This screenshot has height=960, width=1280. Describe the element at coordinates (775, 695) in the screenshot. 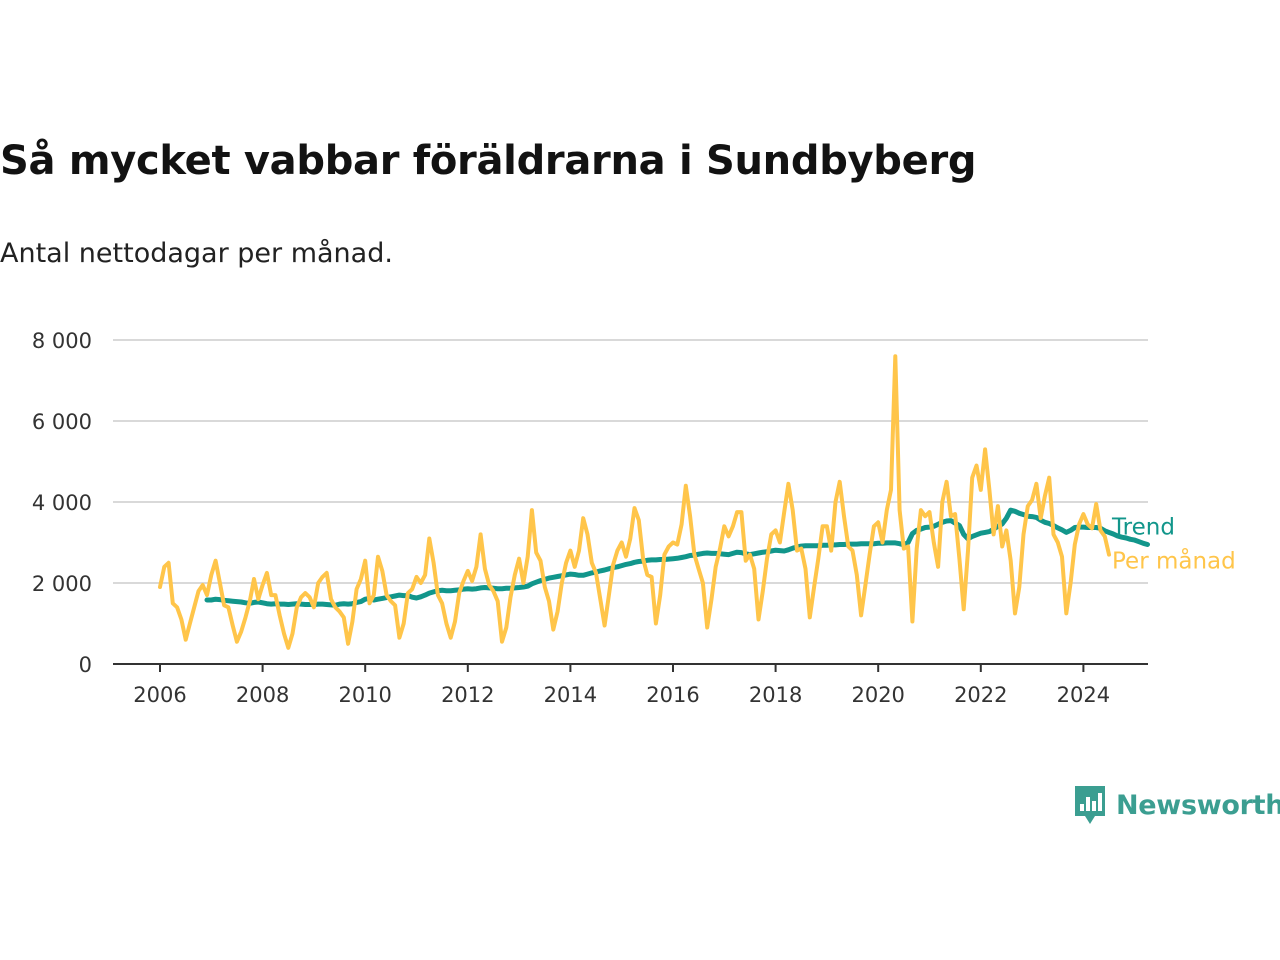

I see `x-tick-label: 2018` at that location.